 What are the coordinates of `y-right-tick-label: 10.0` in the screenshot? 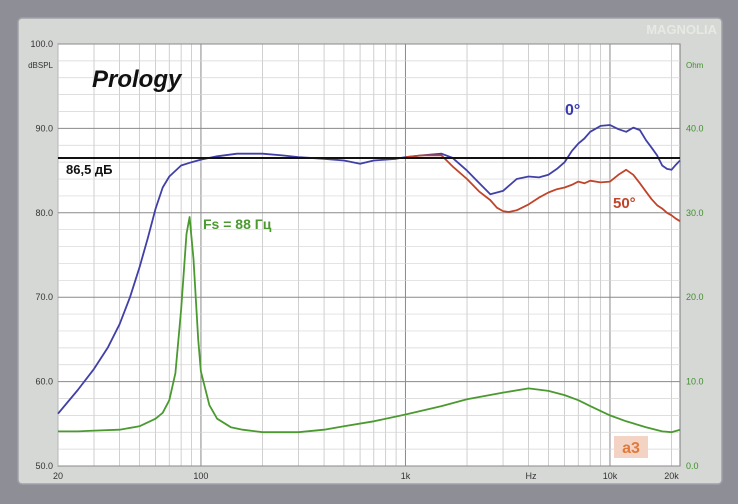 It's located at (695, 382).